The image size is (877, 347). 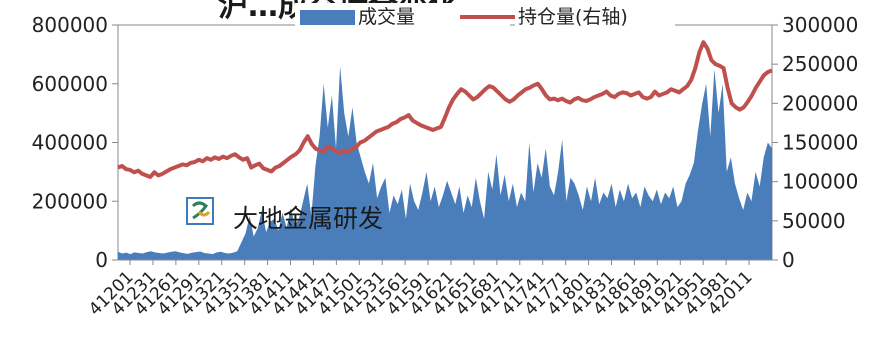 I want to click on legend-swatch-volume, so click(x=327, y=17).